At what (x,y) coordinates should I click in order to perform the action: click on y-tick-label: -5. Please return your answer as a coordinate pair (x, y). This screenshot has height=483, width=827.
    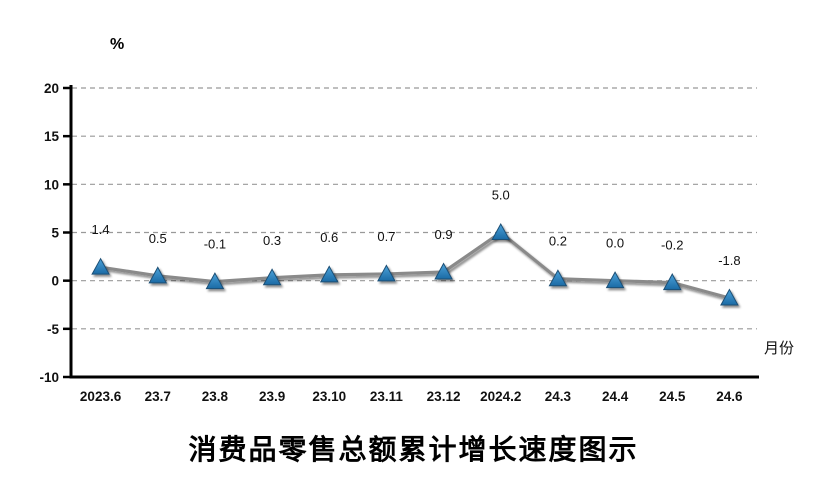
    Looking at the image, I should click on (53, 329).